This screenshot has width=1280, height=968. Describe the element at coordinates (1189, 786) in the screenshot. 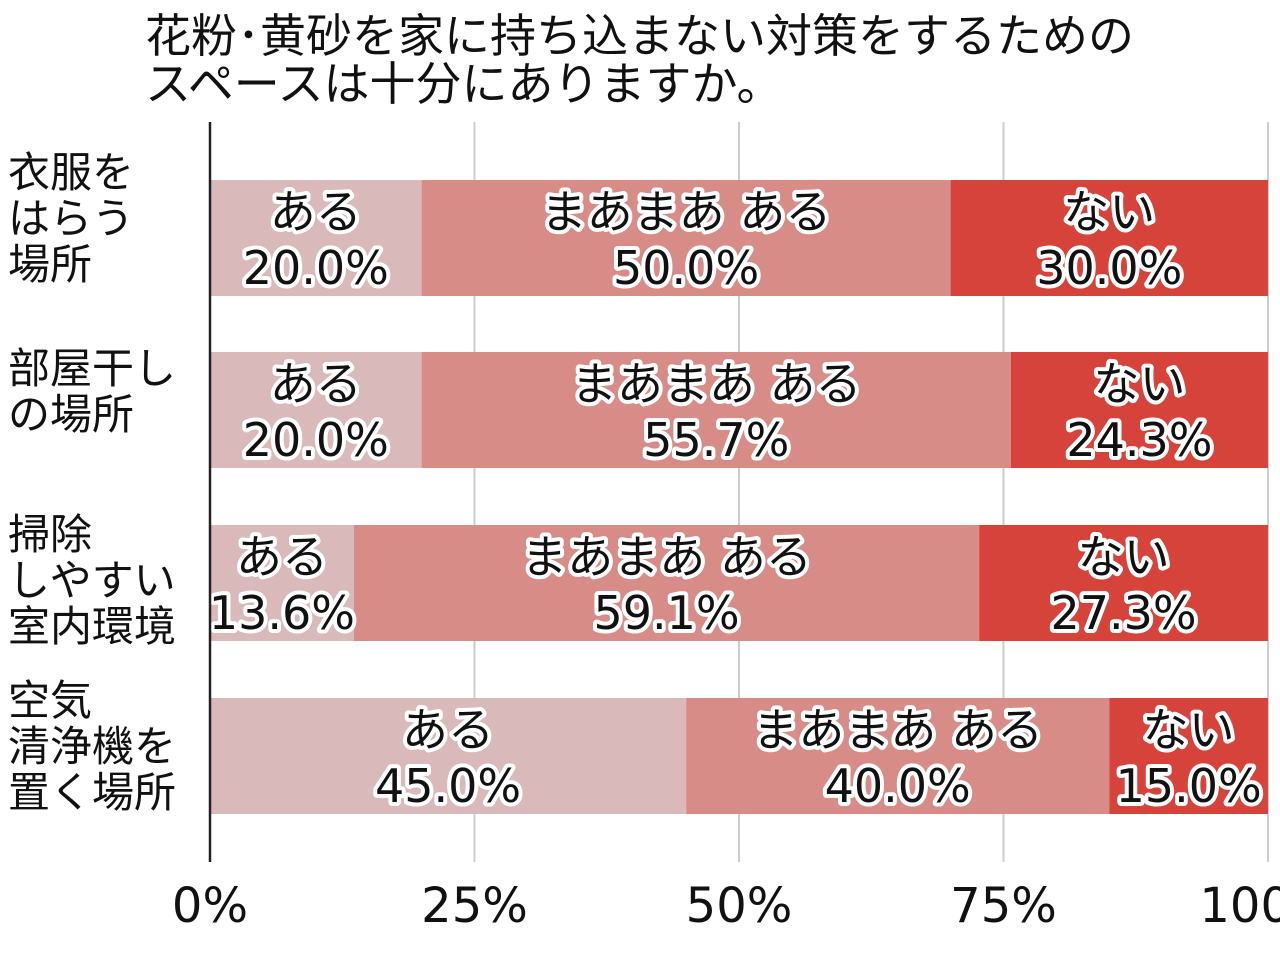

I see `segment-value-label: 15.0%` at that location.